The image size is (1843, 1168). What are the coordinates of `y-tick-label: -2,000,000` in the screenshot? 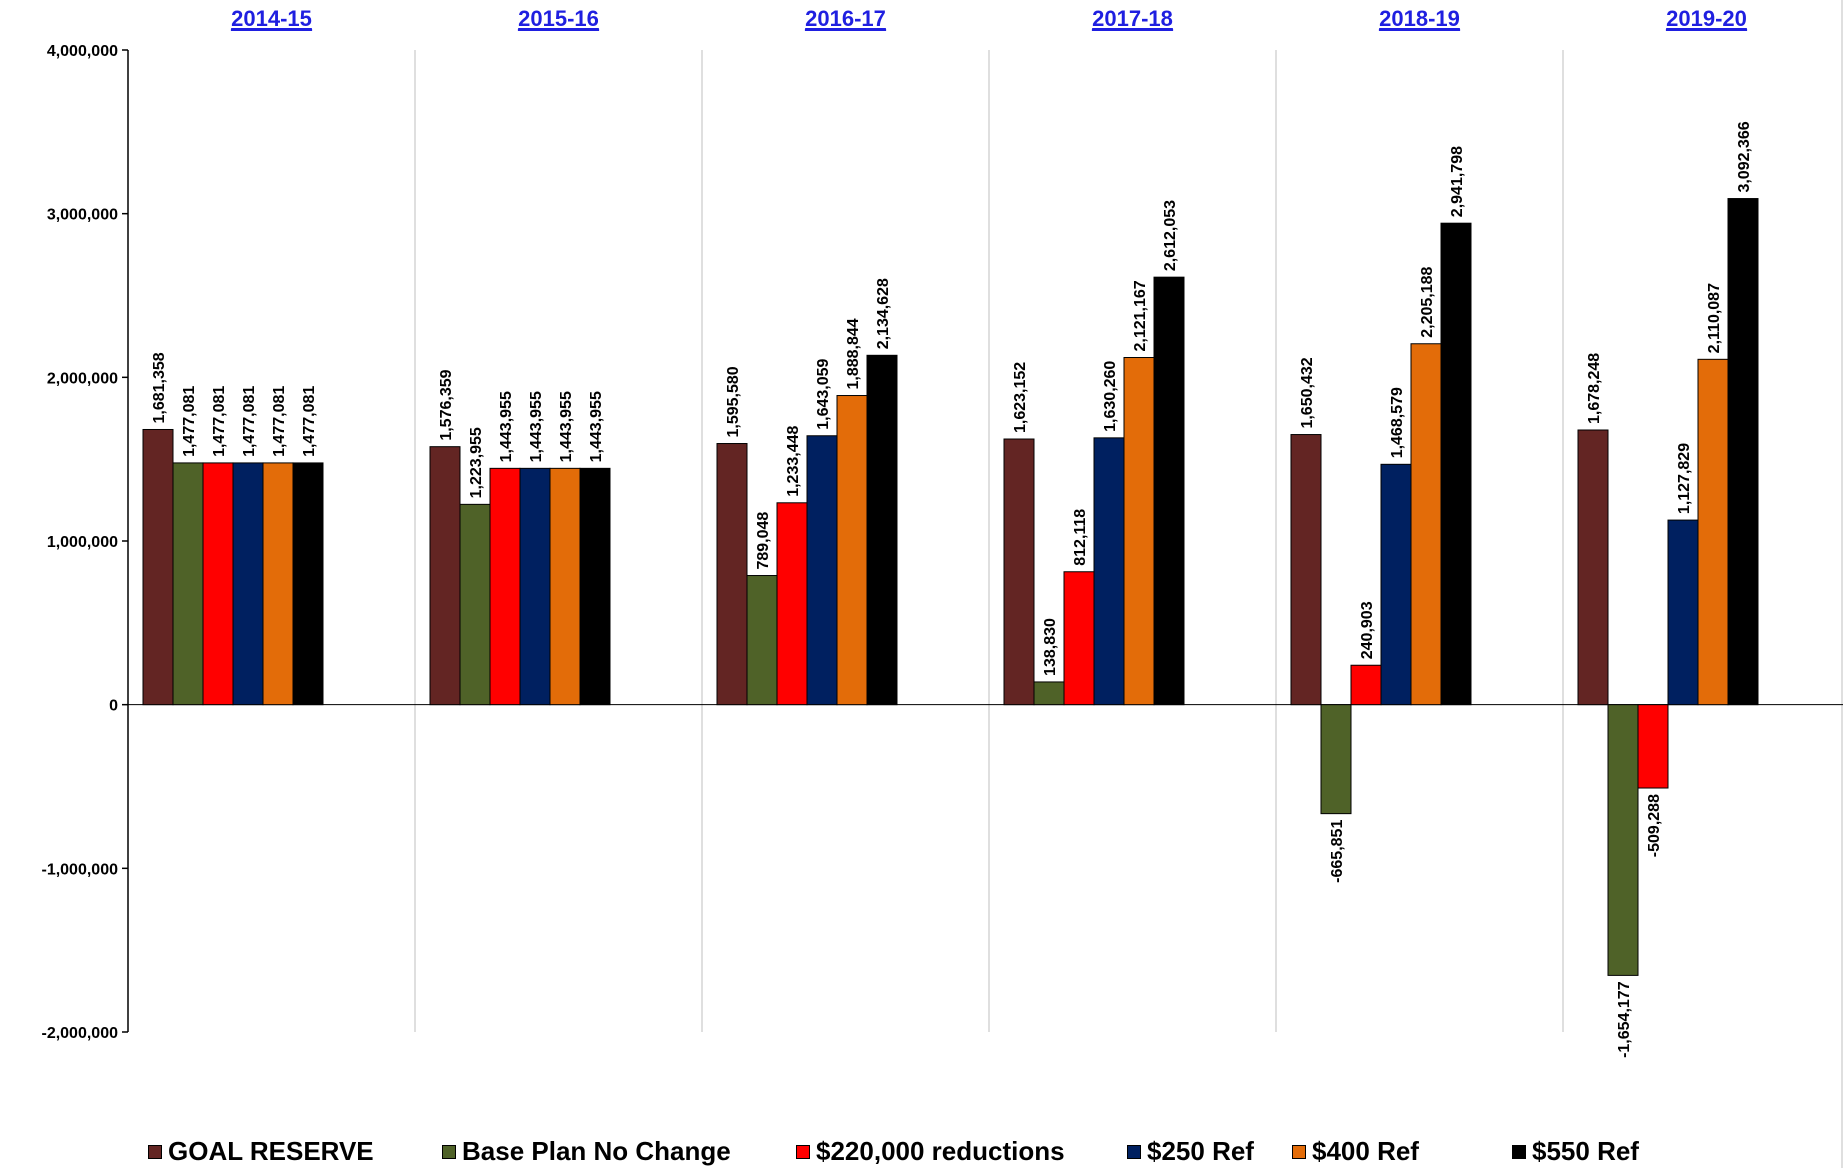 It's located at (79, 1033).